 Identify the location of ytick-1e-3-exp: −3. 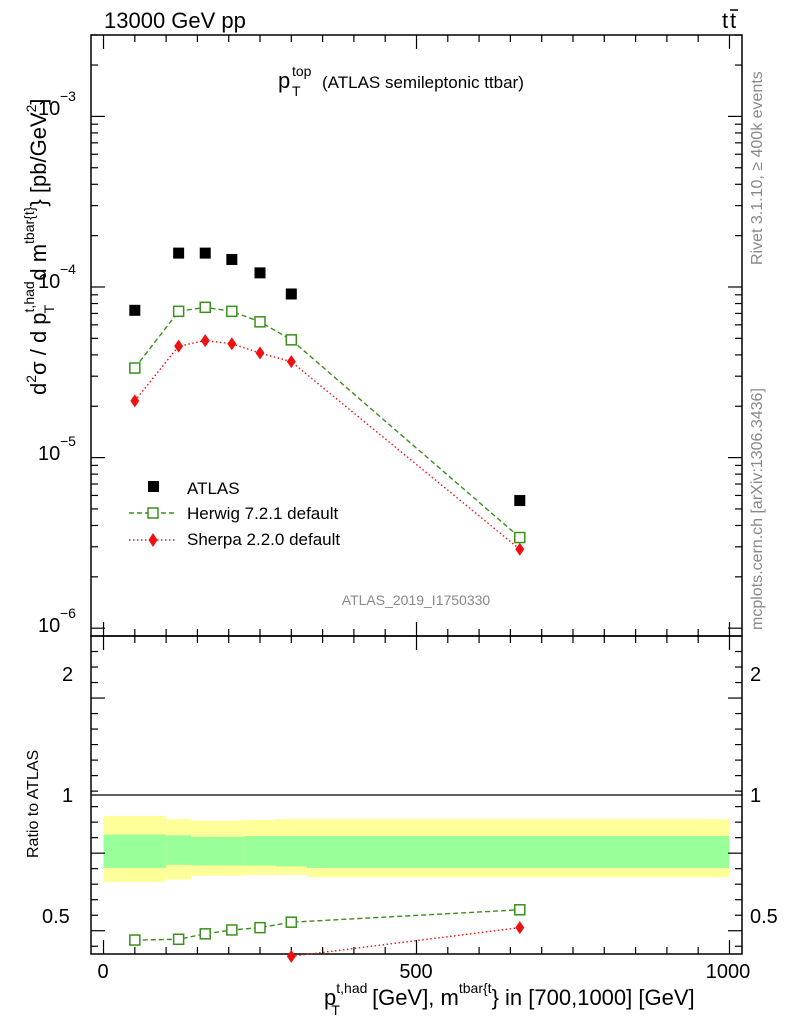
(68, 96).